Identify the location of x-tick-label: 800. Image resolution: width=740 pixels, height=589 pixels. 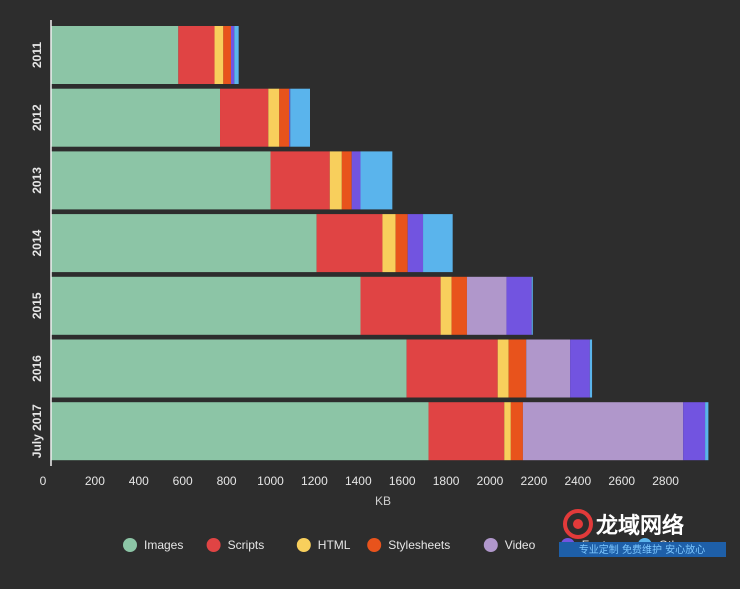
(227, 481).